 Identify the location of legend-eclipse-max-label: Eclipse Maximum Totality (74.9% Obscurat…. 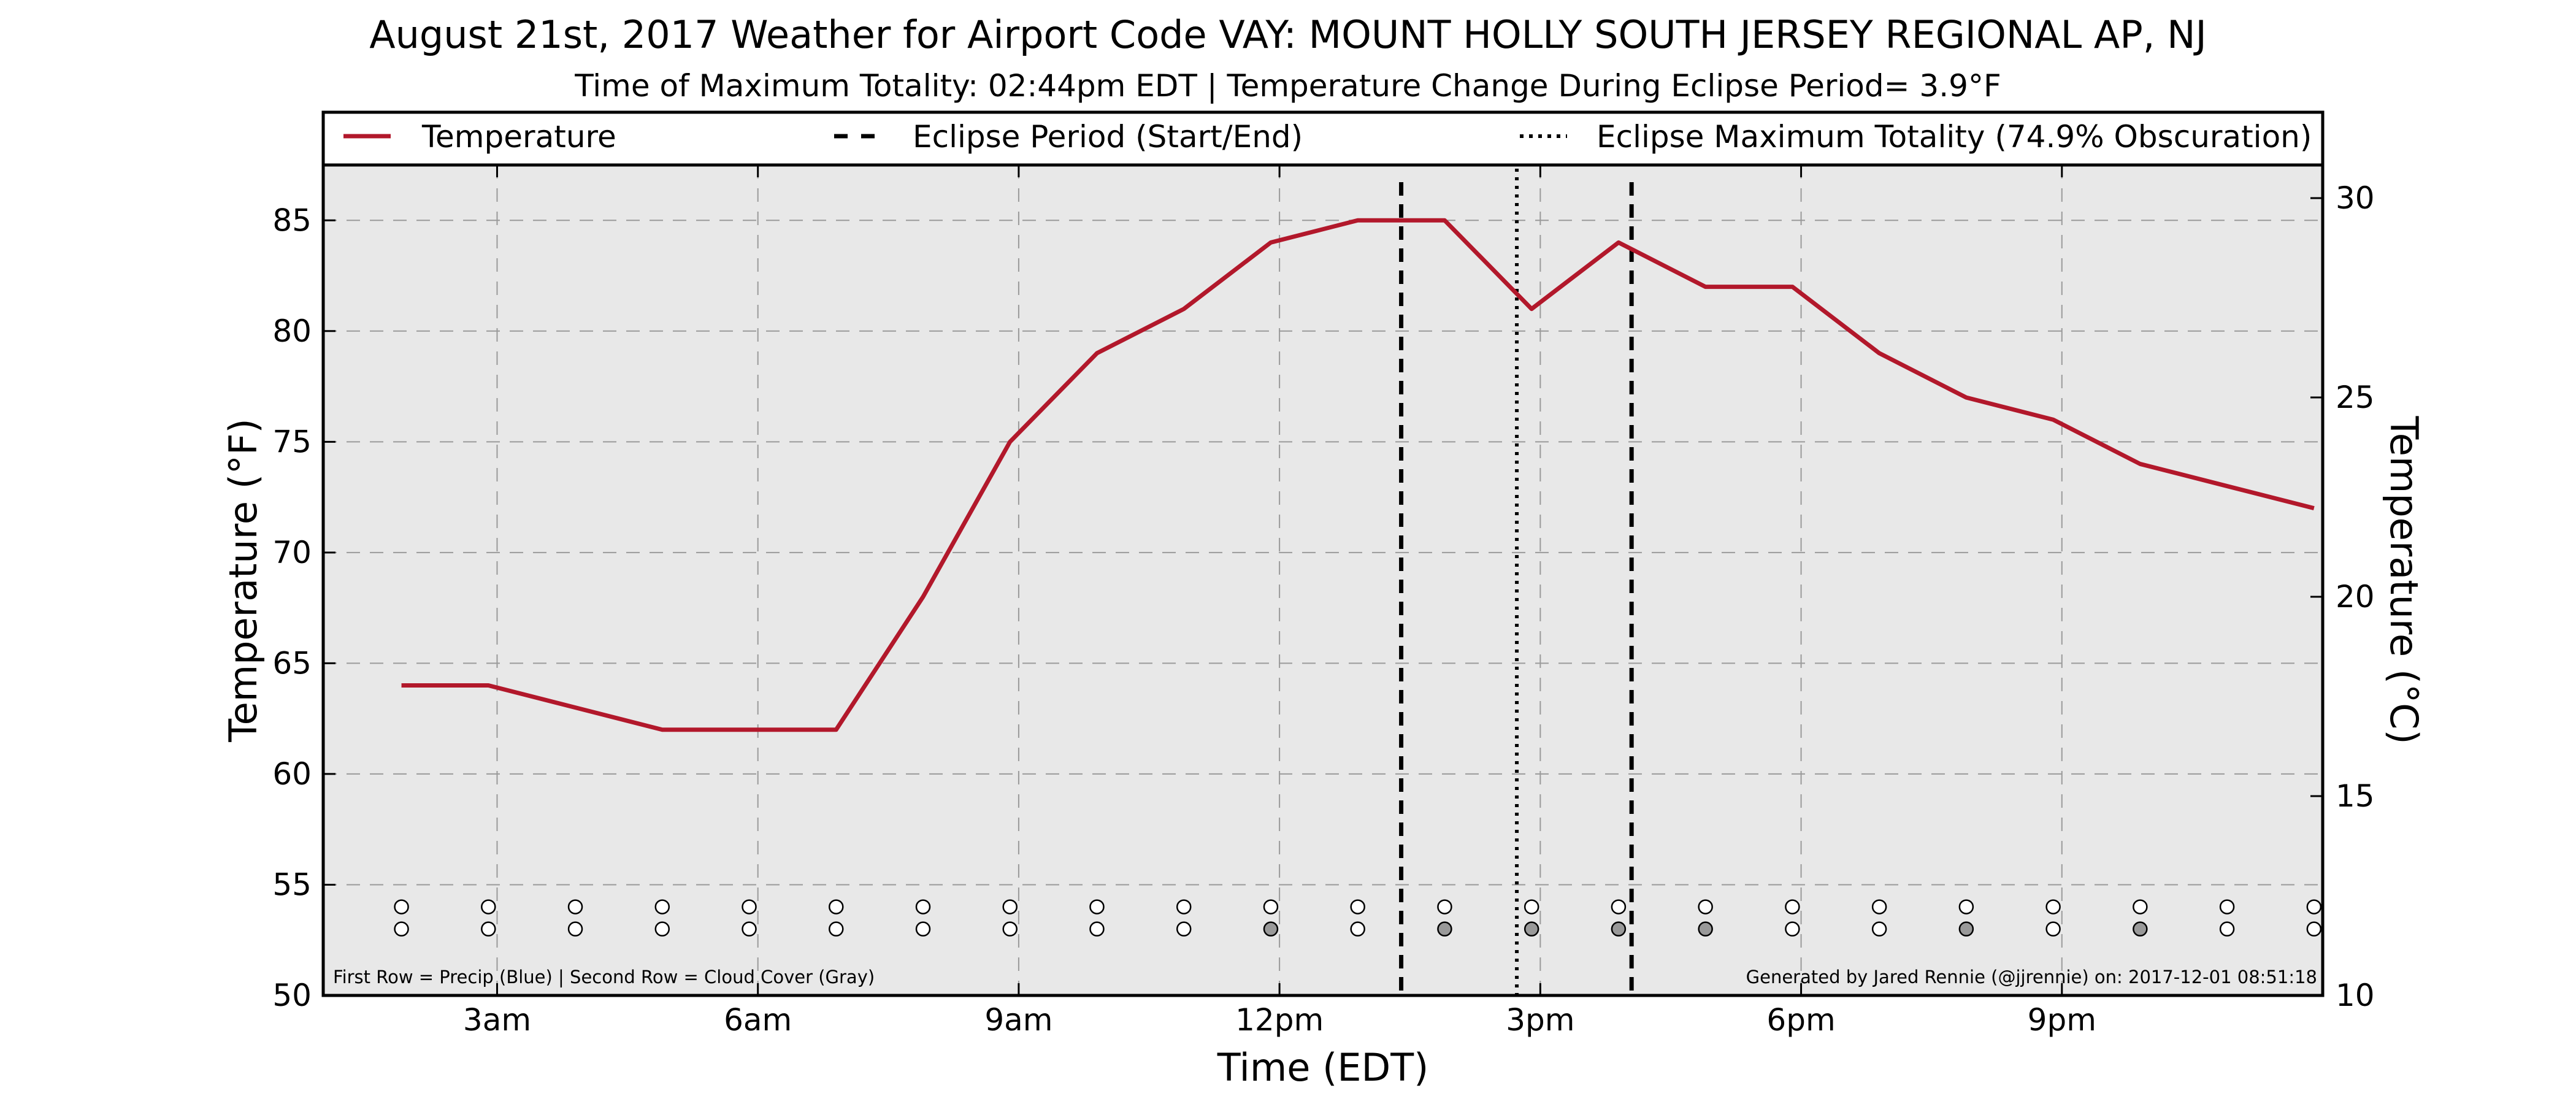
(1954, 137).